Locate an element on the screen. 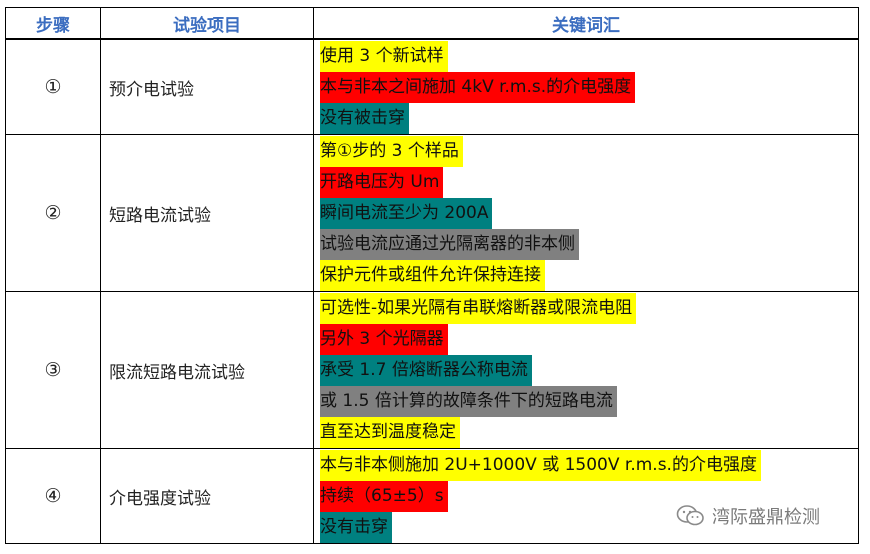  keyword-highlight: 本与非本之间施加 4kV r.m.s.的介电强度 is located at coordinates (478, 87).